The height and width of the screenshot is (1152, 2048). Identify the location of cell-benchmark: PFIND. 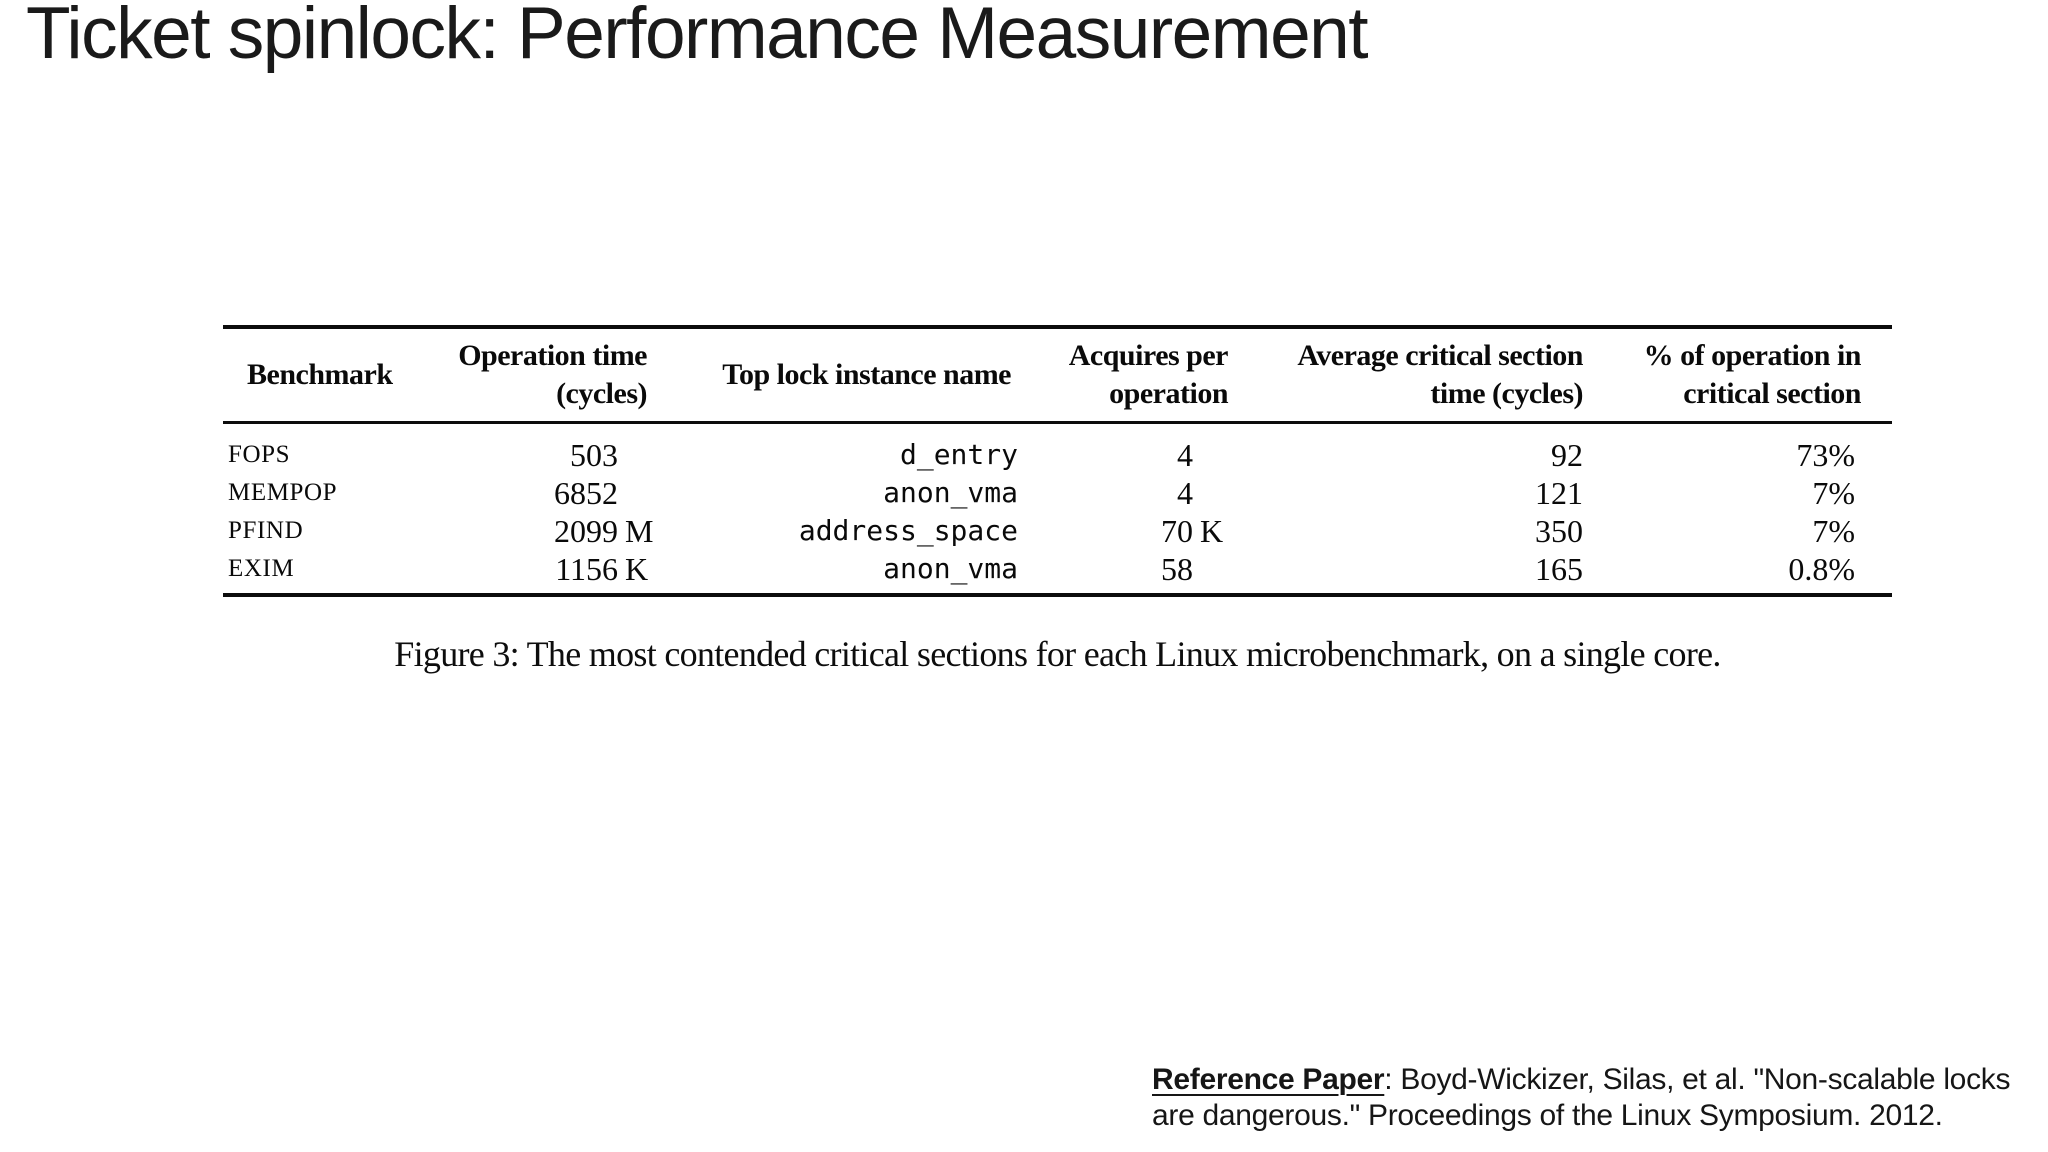
(266, 530).